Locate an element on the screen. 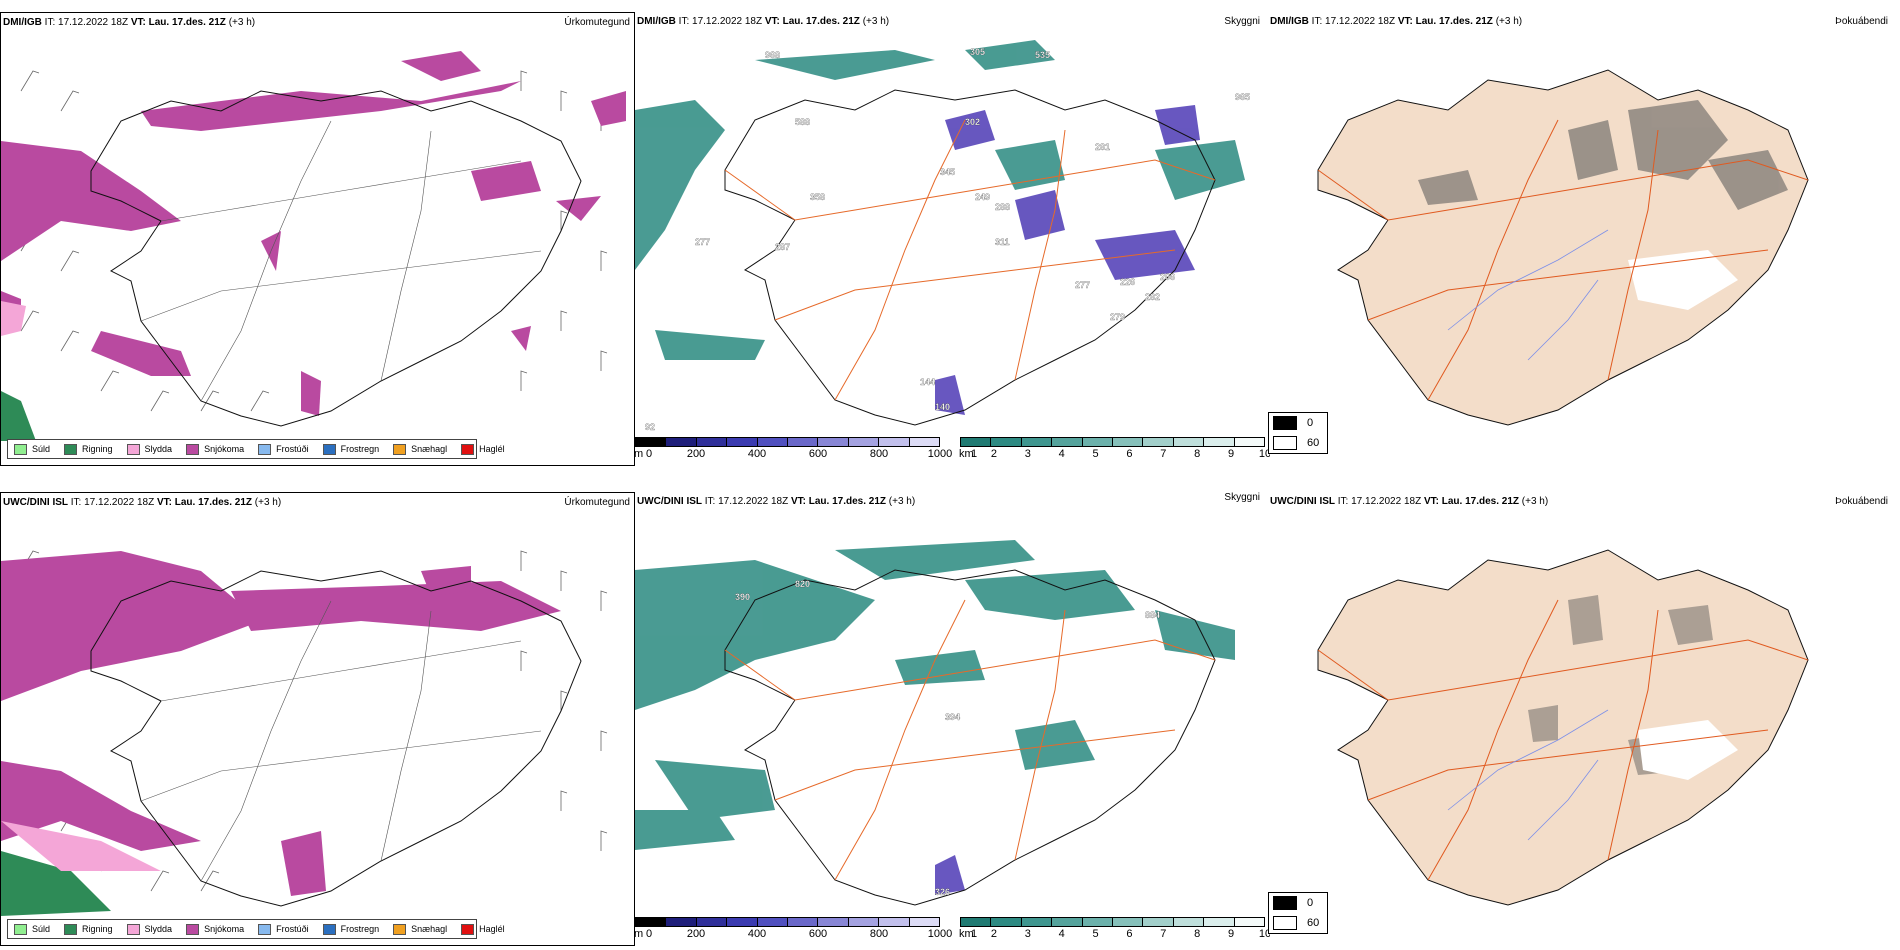 The height and width of the screenshot is (950, 1900). legend-item: Frostúði is located at coordinates (283, 929).